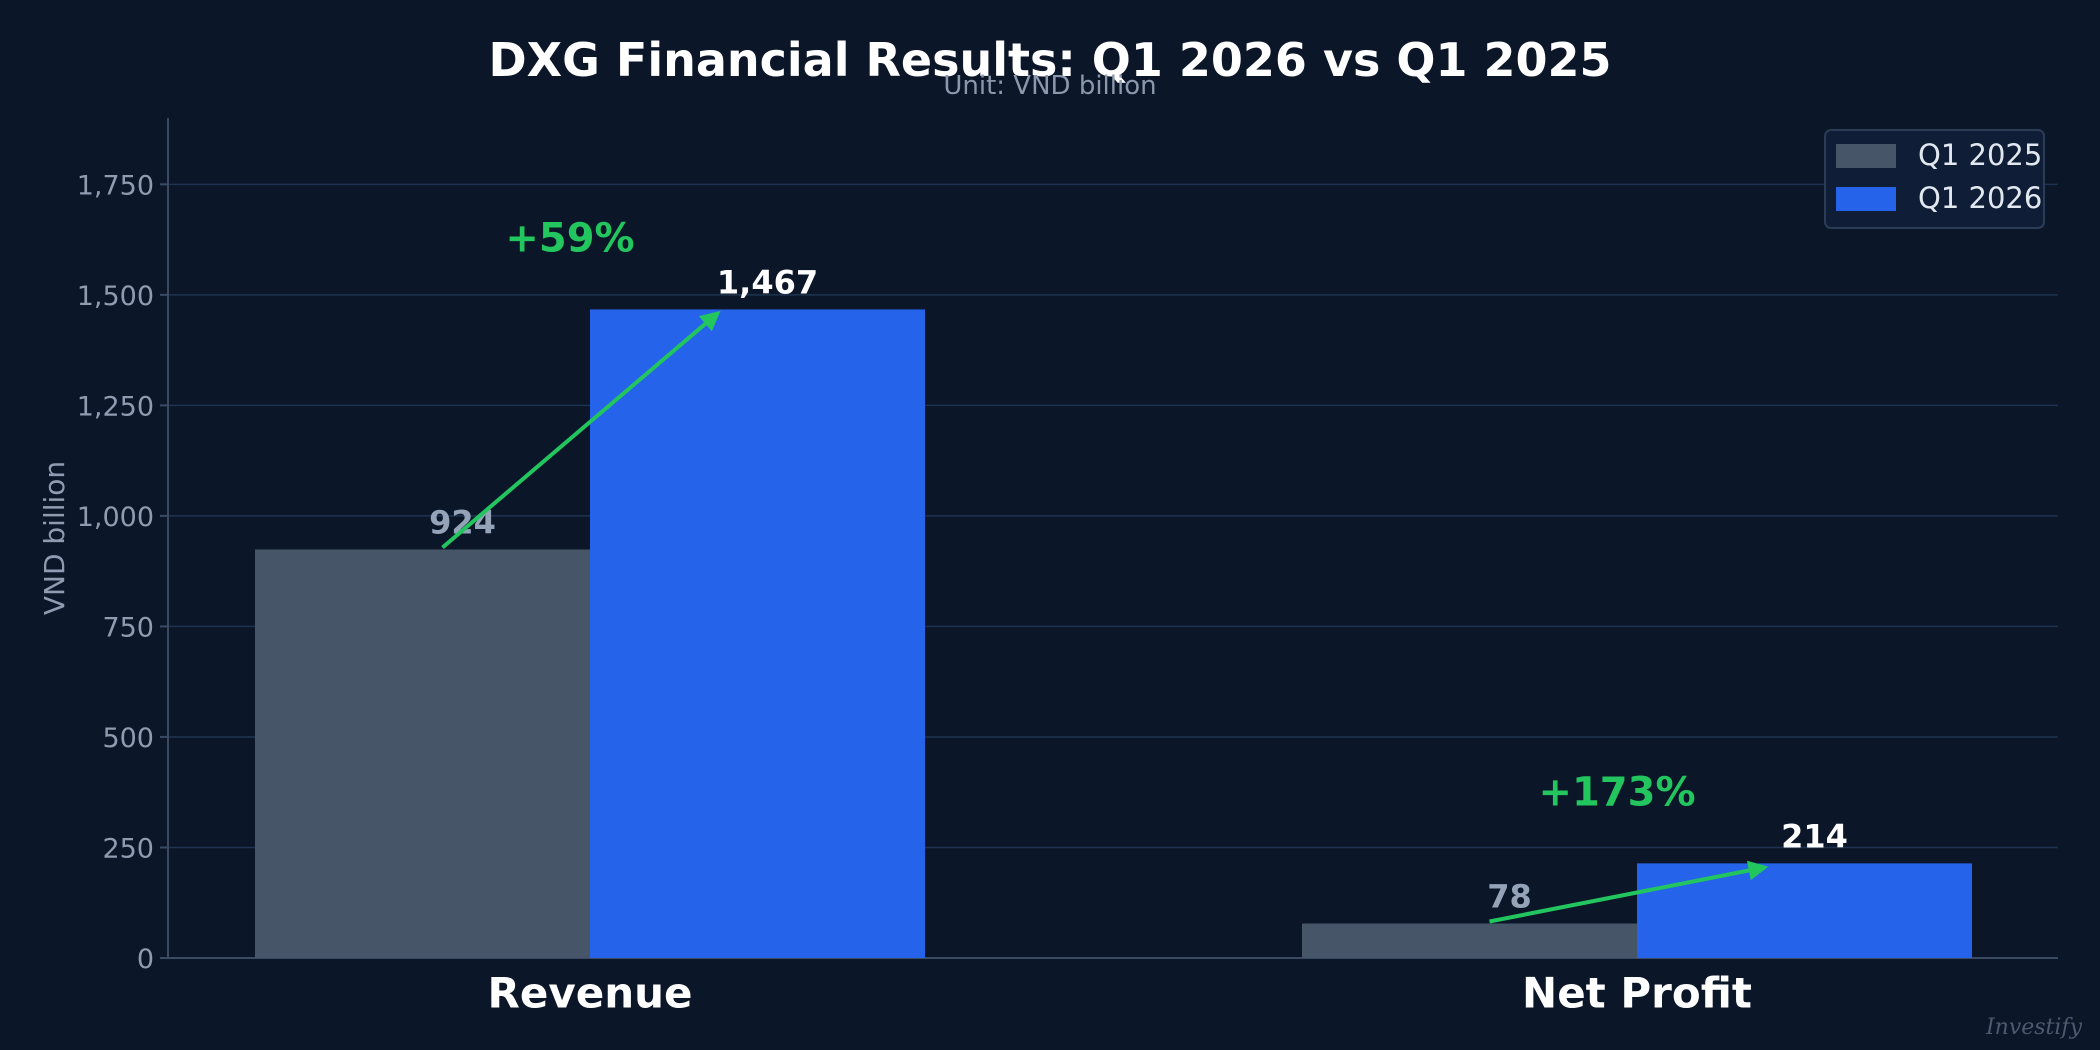 The image size is (2100, 1050). Describe the element at coordinates (1814, 836) in the screenshot. I see `data-label-q1-2026: 214` at that location.